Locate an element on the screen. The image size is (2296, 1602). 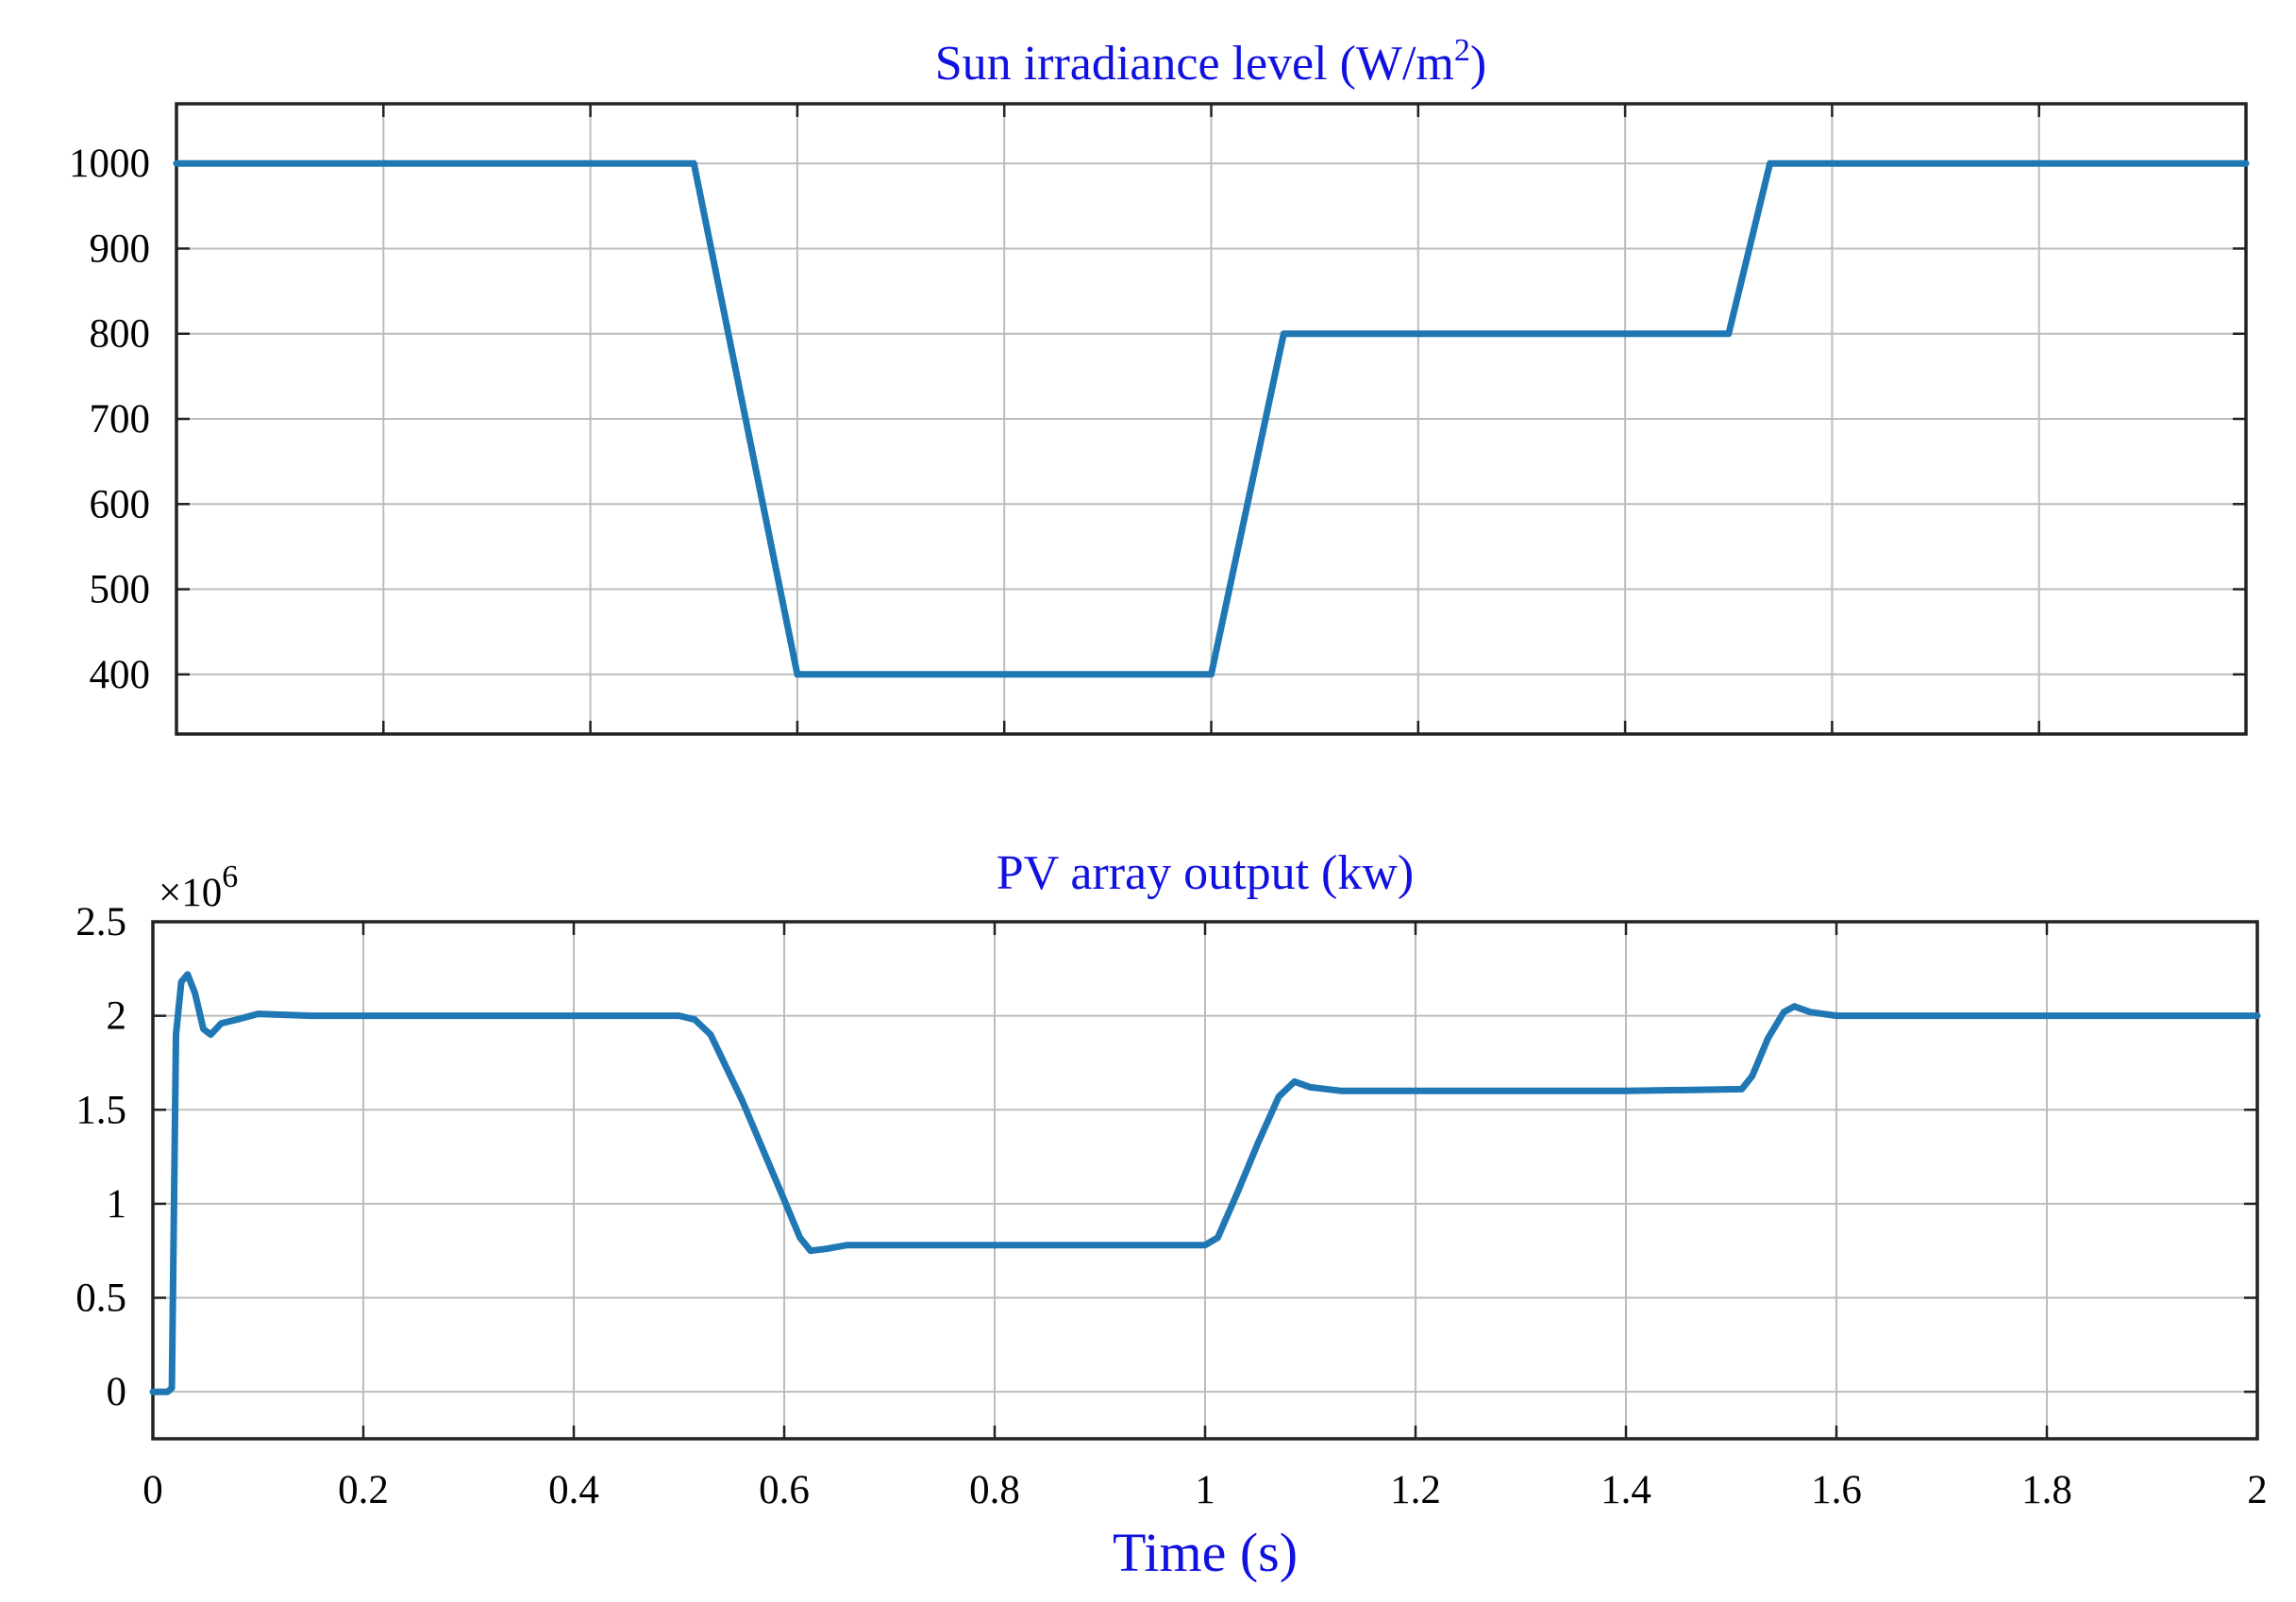
pv-output-multiplier: ×10⁶ is located at coordinates (199, 887).